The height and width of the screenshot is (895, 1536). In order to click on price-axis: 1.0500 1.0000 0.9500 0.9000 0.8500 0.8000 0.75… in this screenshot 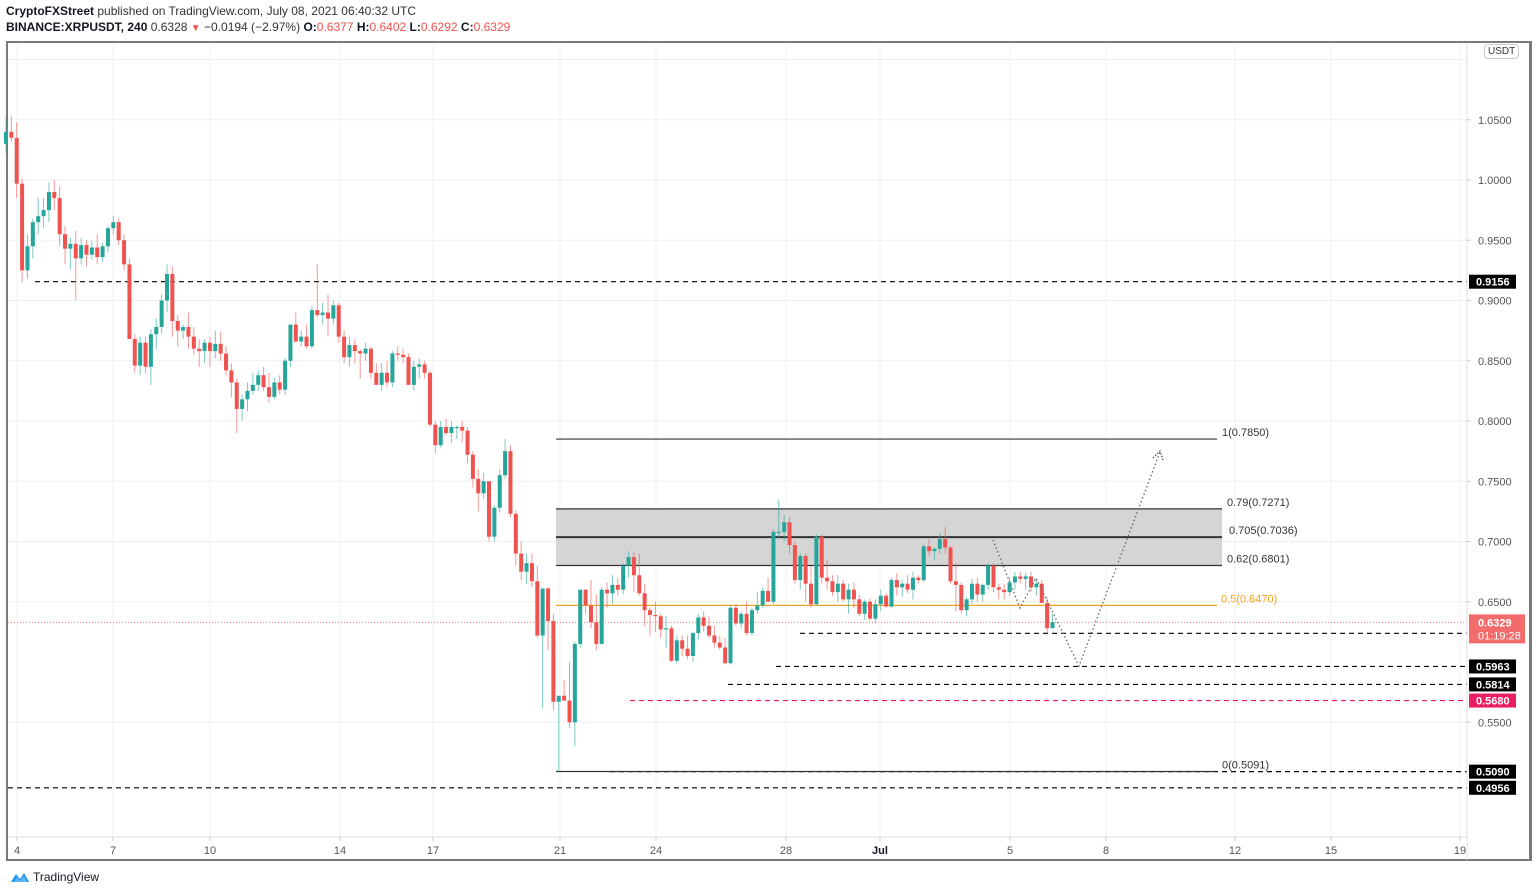, I will do `click(1495, 452)`.